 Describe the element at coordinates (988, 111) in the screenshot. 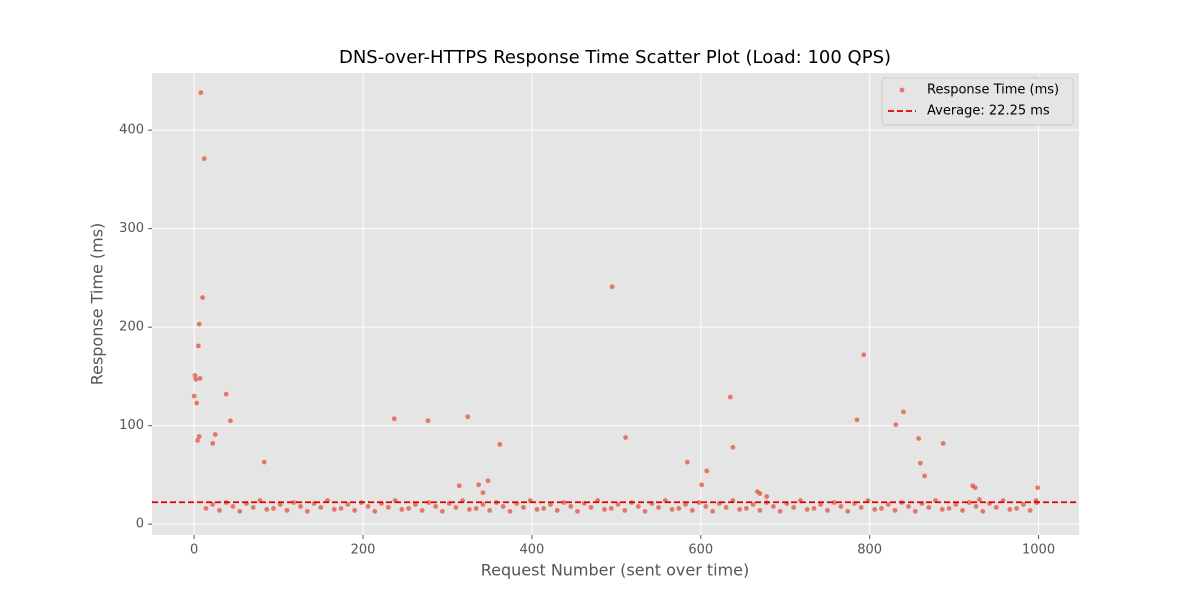

I see `legend-label: Average: 22.25 ms` at that location.